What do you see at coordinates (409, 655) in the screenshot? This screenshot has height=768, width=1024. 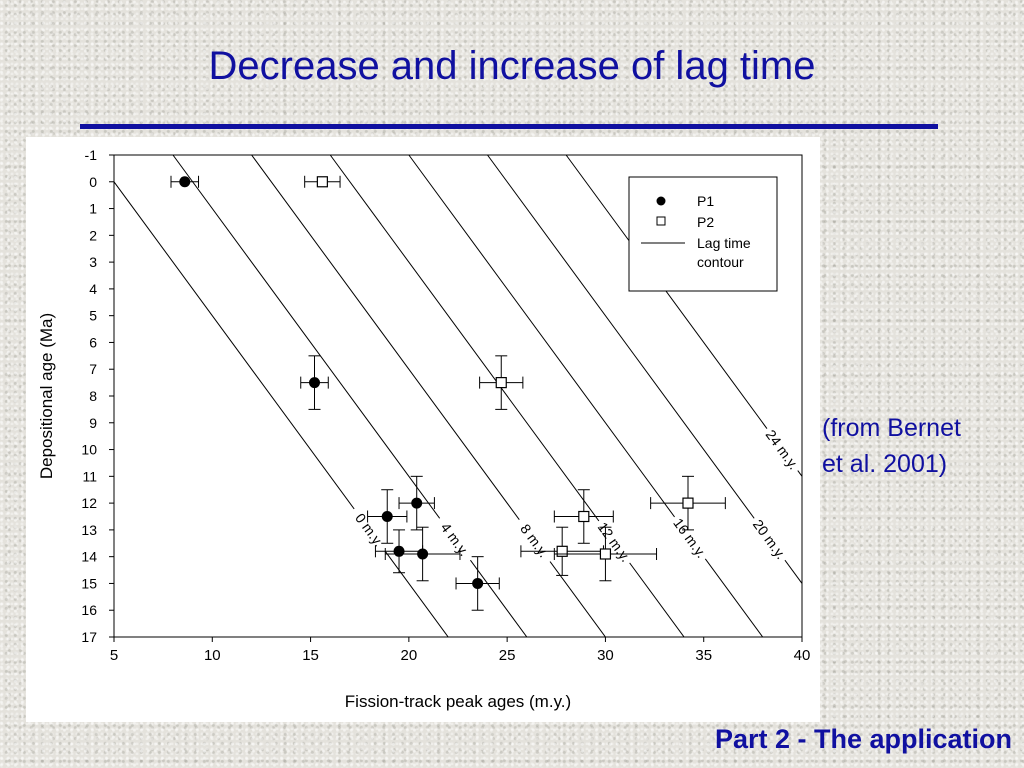 I see `x-tick-label: 20` at bounding box center [409, 655].